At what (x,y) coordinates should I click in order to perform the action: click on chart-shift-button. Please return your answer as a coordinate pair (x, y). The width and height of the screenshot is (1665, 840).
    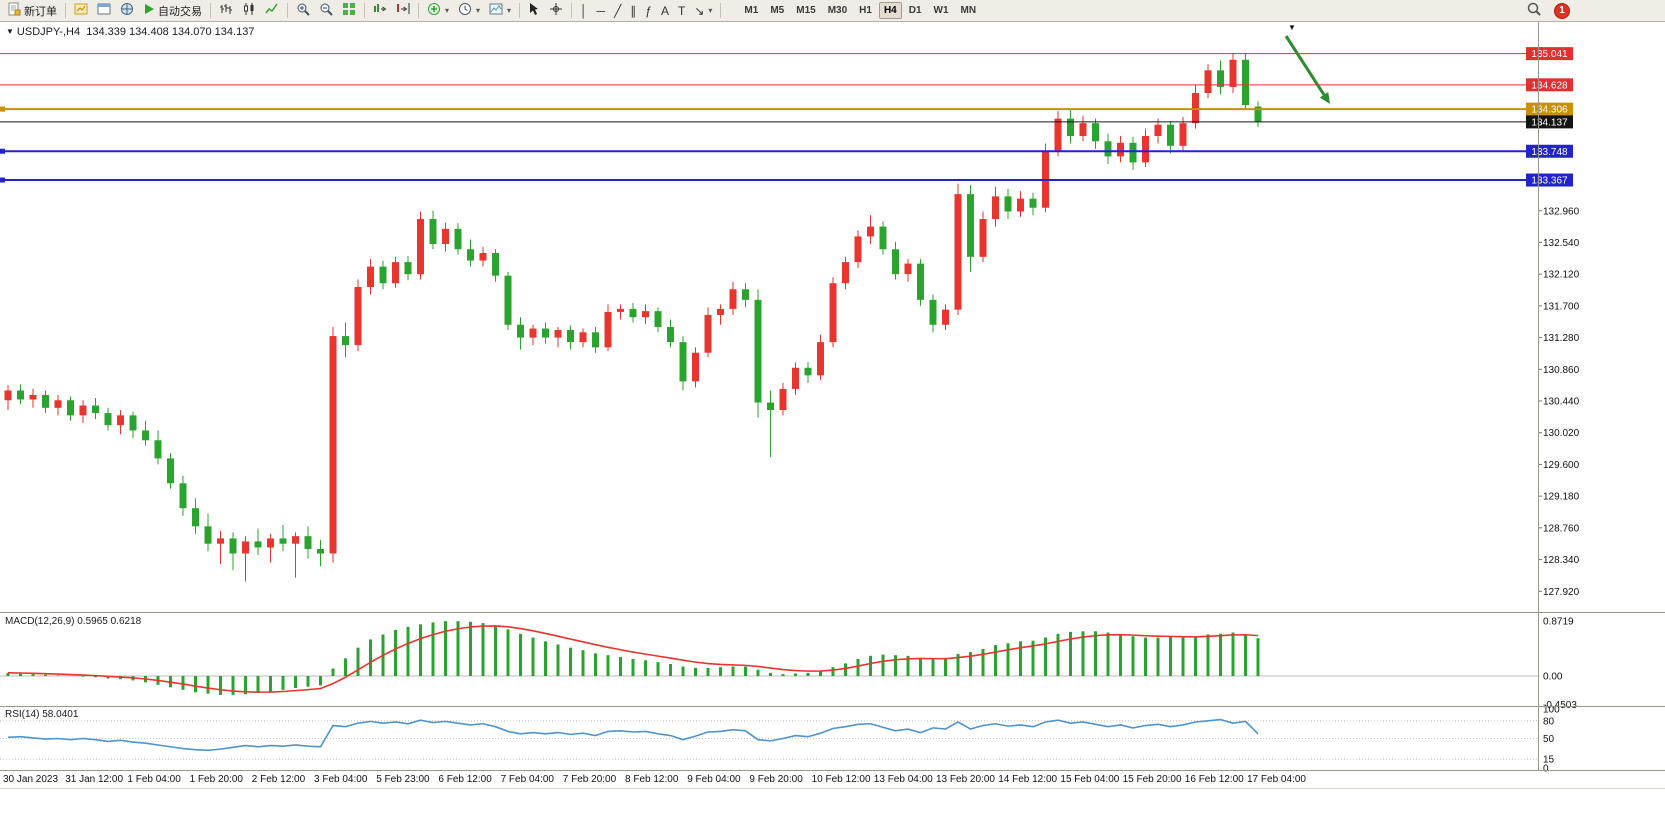
    Looking at the image, I should click on (403, 10).